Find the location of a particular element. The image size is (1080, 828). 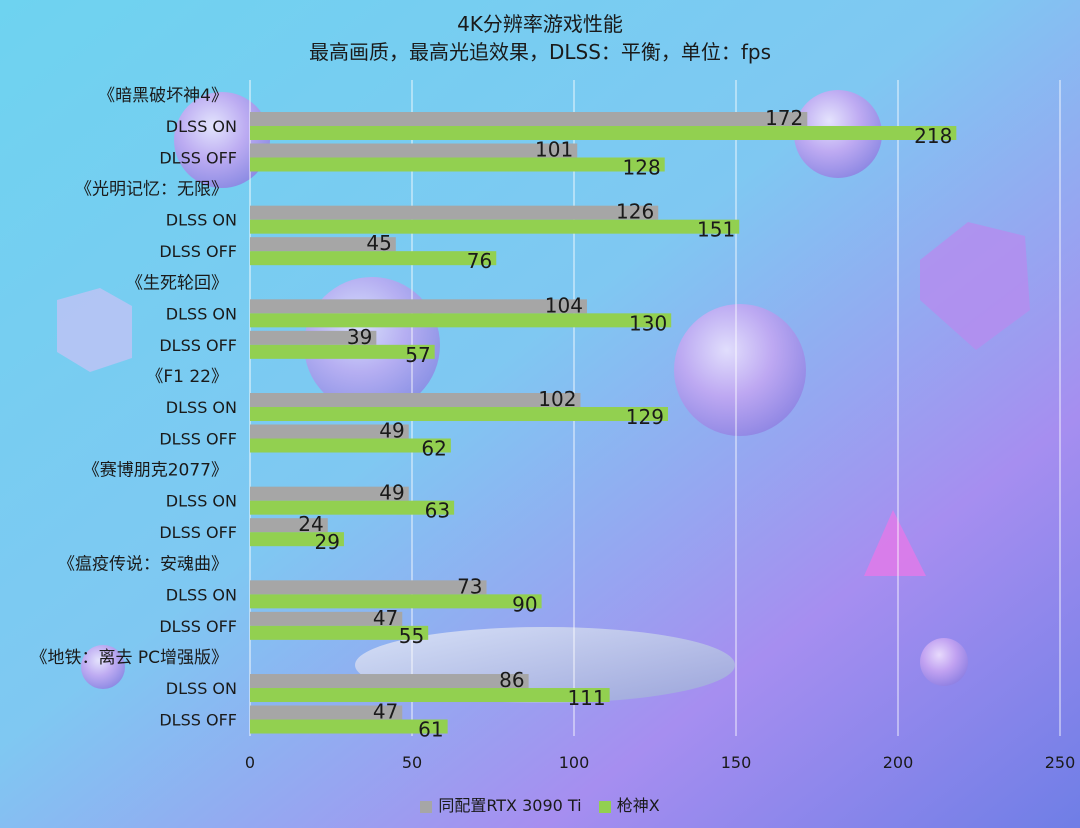

x-tick-label: 150 is located at coordinates (736, 762).